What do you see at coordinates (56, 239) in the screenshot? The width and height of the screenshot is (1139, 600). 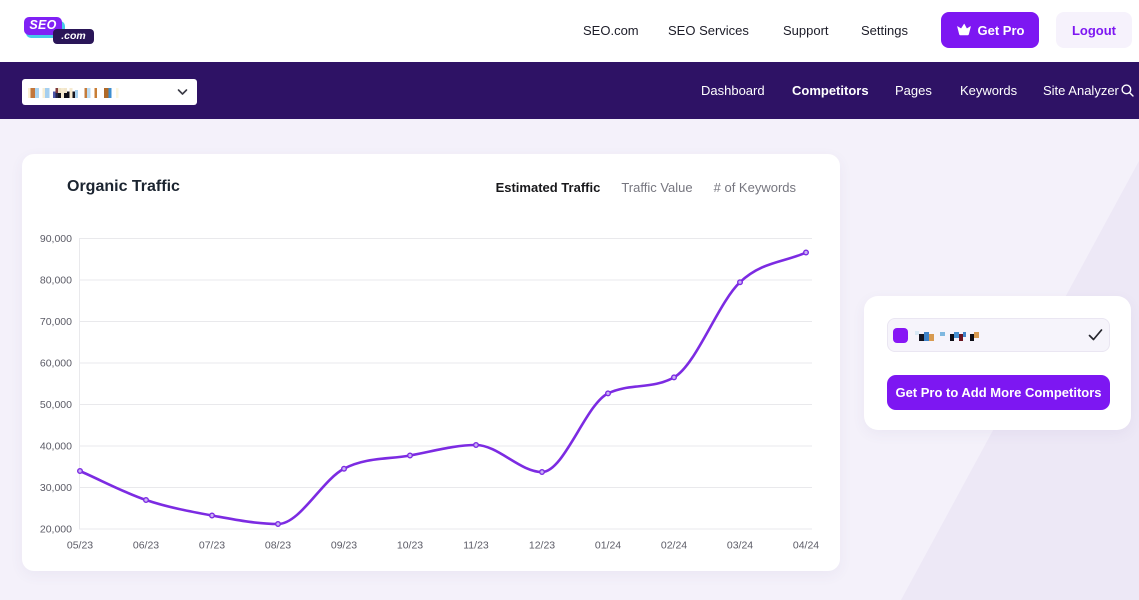 I see `svg-text: 90,000` at bounding box center [56, 239].